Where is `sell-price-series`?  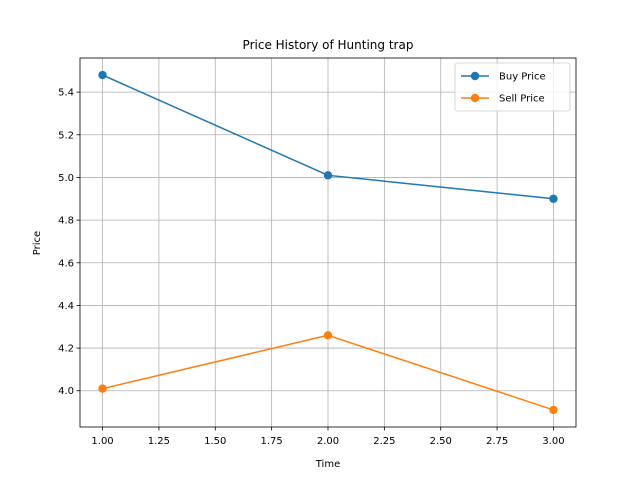
sell-price-series is located at coordinates (328, 373).